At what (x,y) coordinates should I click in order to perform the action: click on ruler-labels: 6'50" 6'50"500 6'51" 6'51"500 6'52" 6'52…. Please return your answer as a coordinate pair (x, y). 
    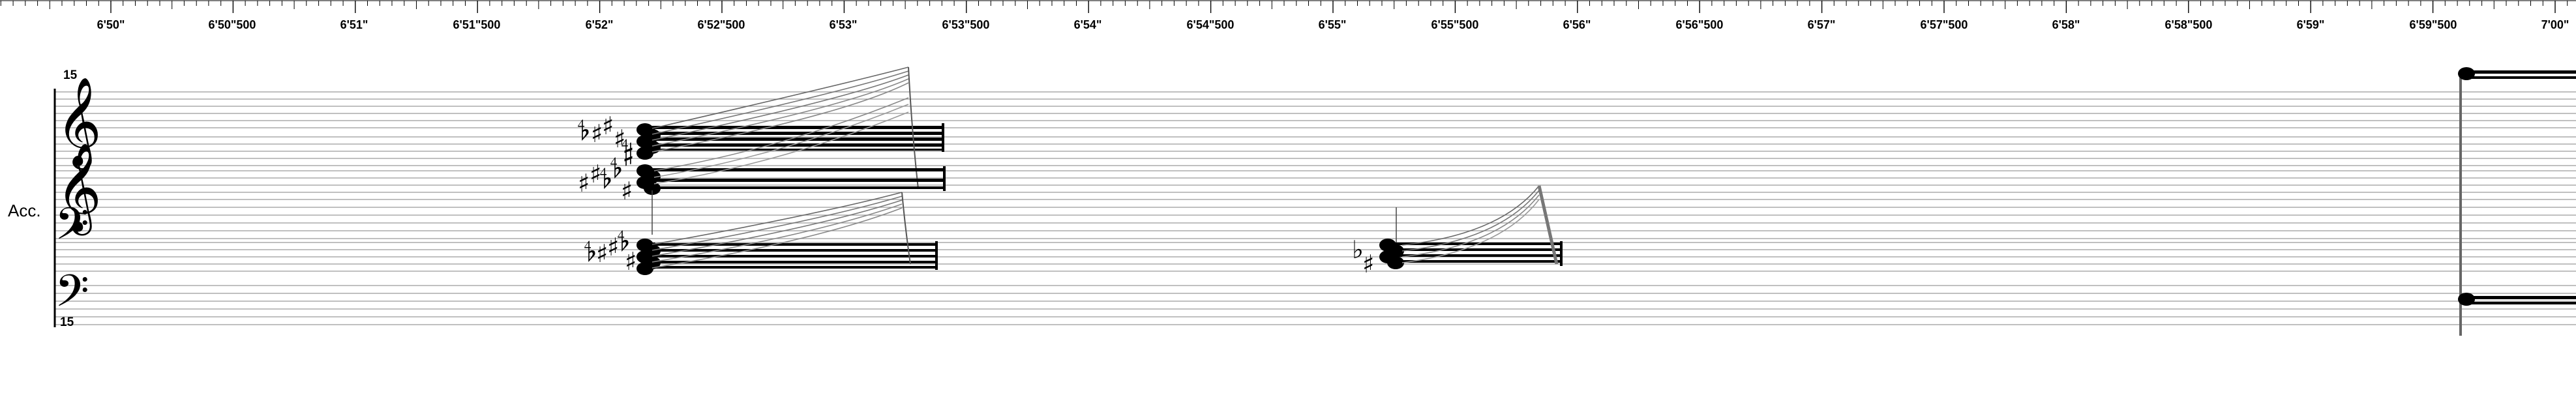
    Looking at the image, I should click on (1333, 24).